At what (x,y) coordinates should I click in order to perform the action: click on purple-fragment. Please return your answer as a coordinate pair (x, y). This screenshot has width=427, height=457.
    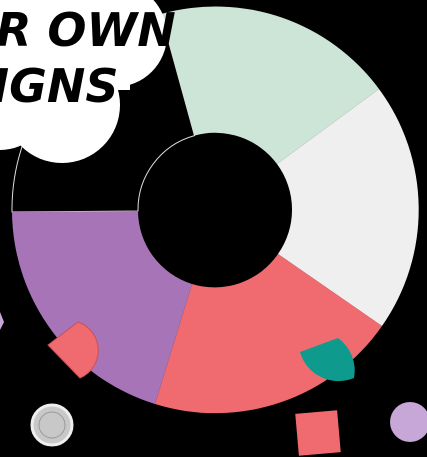
    Looking at the image, I should click on (2, 321).